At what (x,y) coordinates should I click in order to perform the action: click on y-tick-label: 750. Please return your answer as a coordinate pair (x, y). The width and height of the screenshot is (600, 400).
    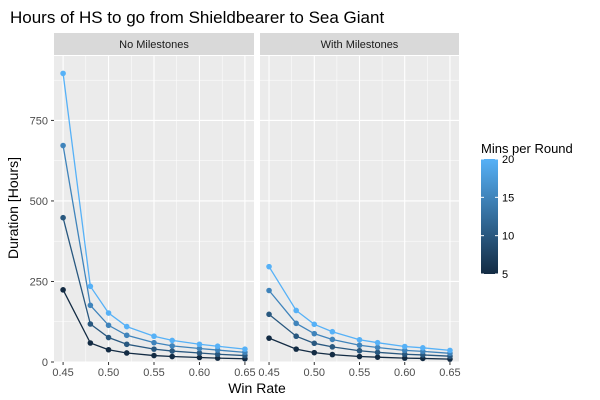
    Looking at the image, I should click on (39, 121).